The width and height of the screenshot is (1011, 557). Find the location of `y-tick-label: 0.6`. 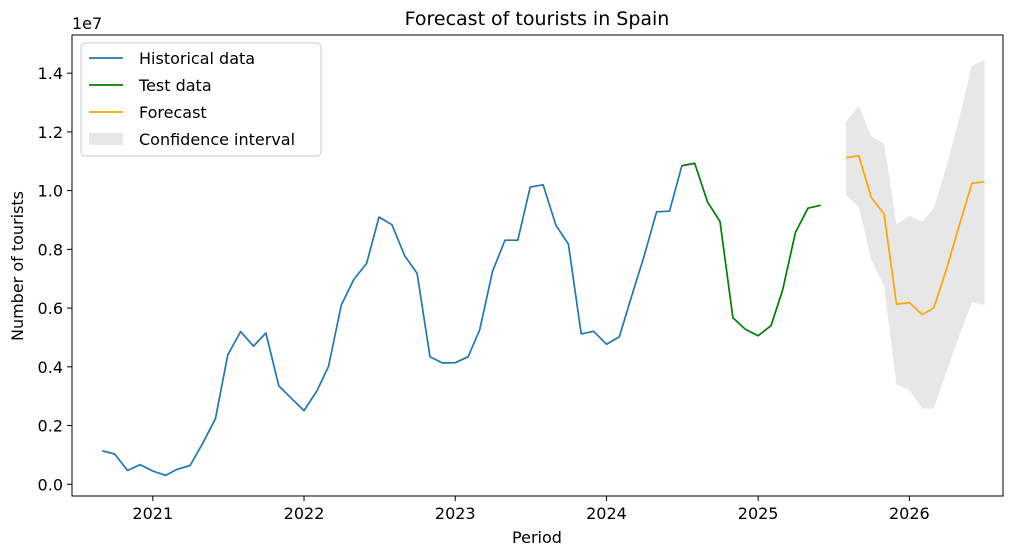

y-tick-label: 0.6 is located at coordinates (50, 308).